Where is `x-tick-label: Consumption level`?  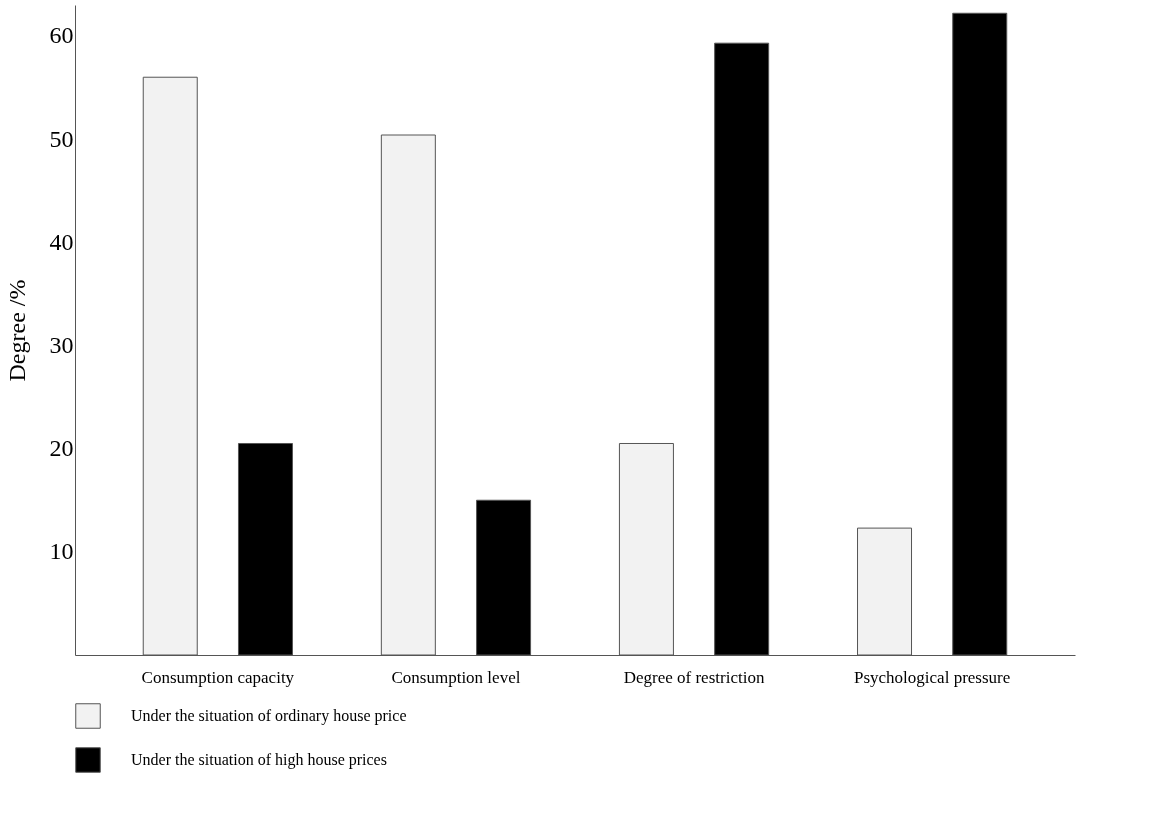 x-tick-label: Consumption level is located at coordinates (456, 677).